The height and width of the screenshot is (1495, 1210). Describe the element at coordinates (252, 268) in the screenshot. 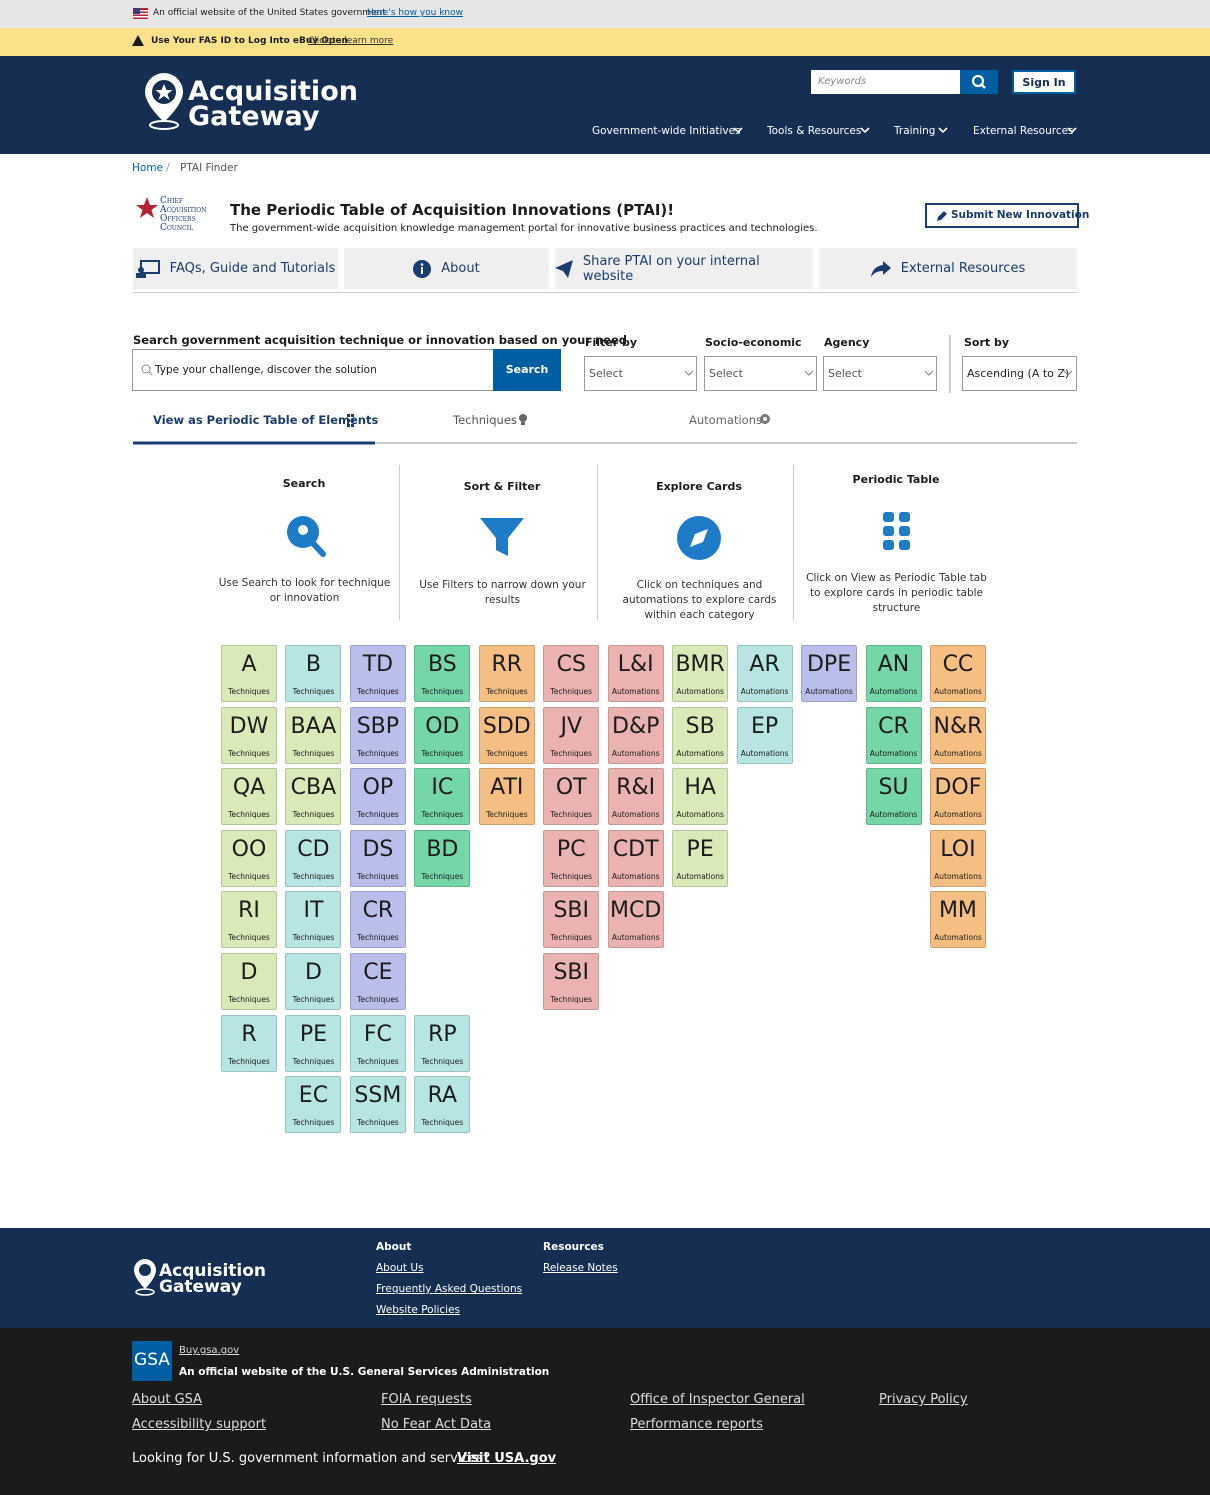

I see `top-tab-text: FAQs, Guide and Tutorials` at that location.